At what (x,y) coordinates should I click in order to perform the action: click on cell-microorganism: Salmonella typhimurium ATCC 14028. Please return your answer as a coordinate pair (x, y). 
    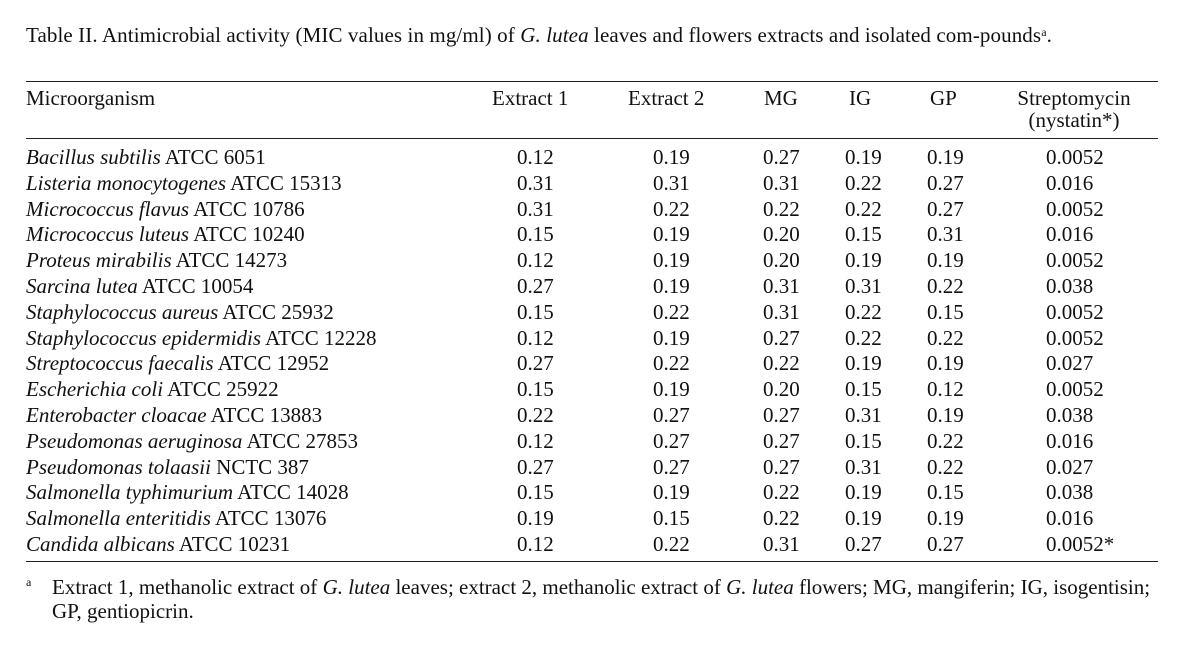
    Looking at the image, I should click on (187, 493).